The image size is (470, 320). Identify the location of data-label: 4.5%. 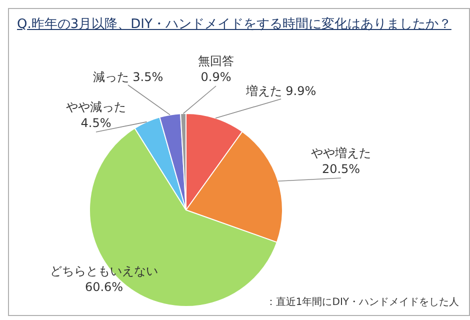
(96, 123).